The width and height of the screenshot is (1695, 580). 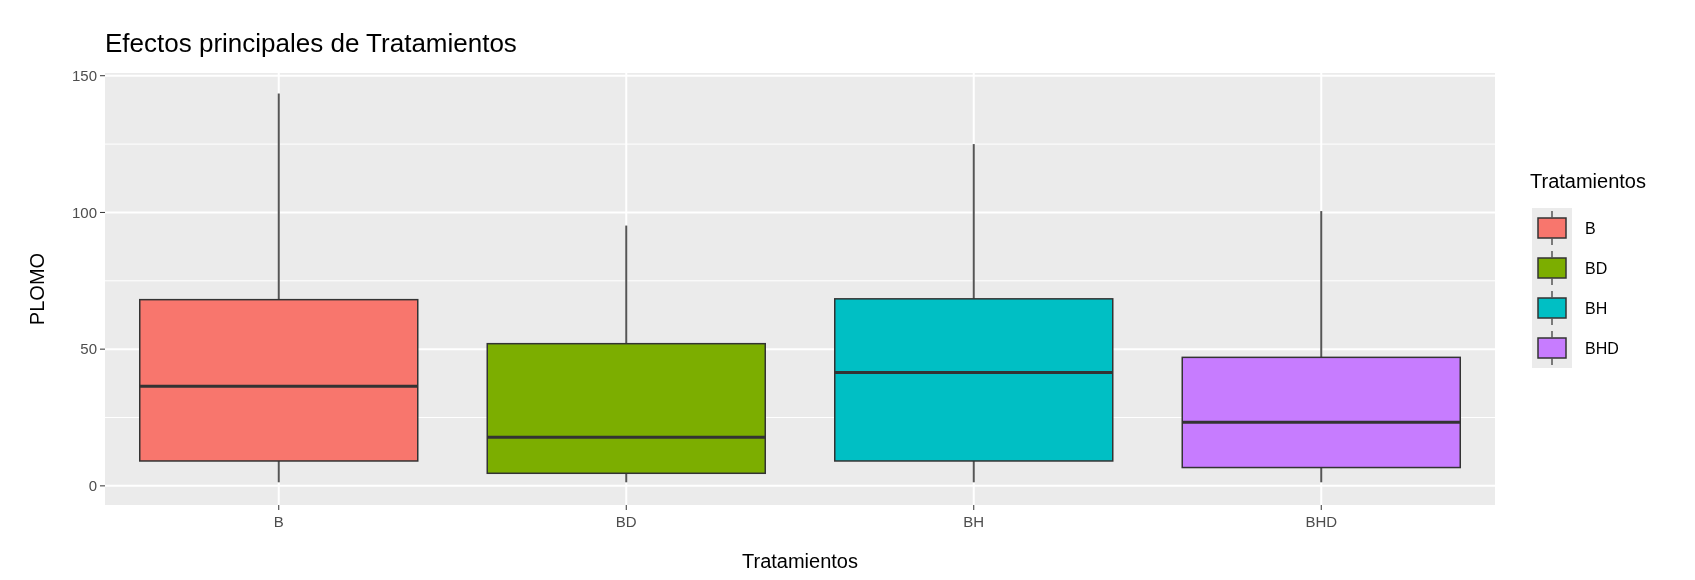 What do you see at coordinates (800, 561) in the screenshot?
I see `x-axis-title: Tratamientos` at bounding box center [800, 561].